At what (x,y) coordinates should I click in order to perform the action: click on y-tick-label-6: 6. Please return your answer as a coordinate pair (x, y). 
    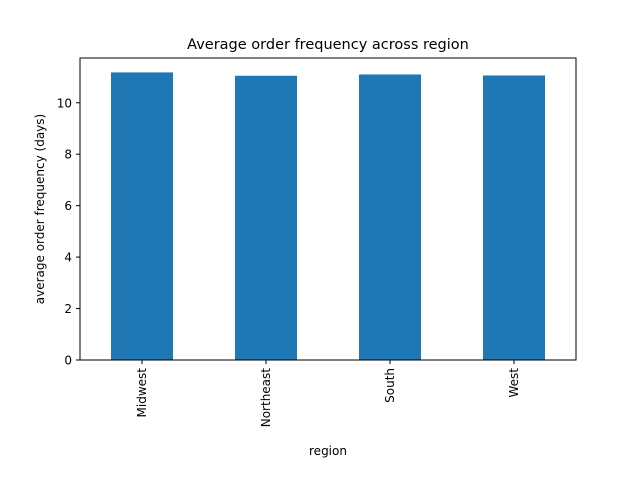
    Looking at the image, I should click on (68, 206).